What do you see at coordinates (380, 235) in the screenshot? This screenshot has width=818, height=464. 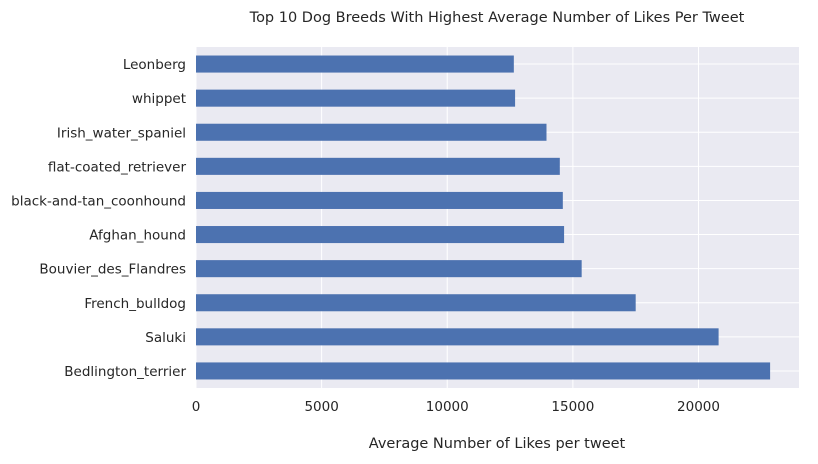 I see `bar-Afghan_hound` at bounding box center [380, 235].